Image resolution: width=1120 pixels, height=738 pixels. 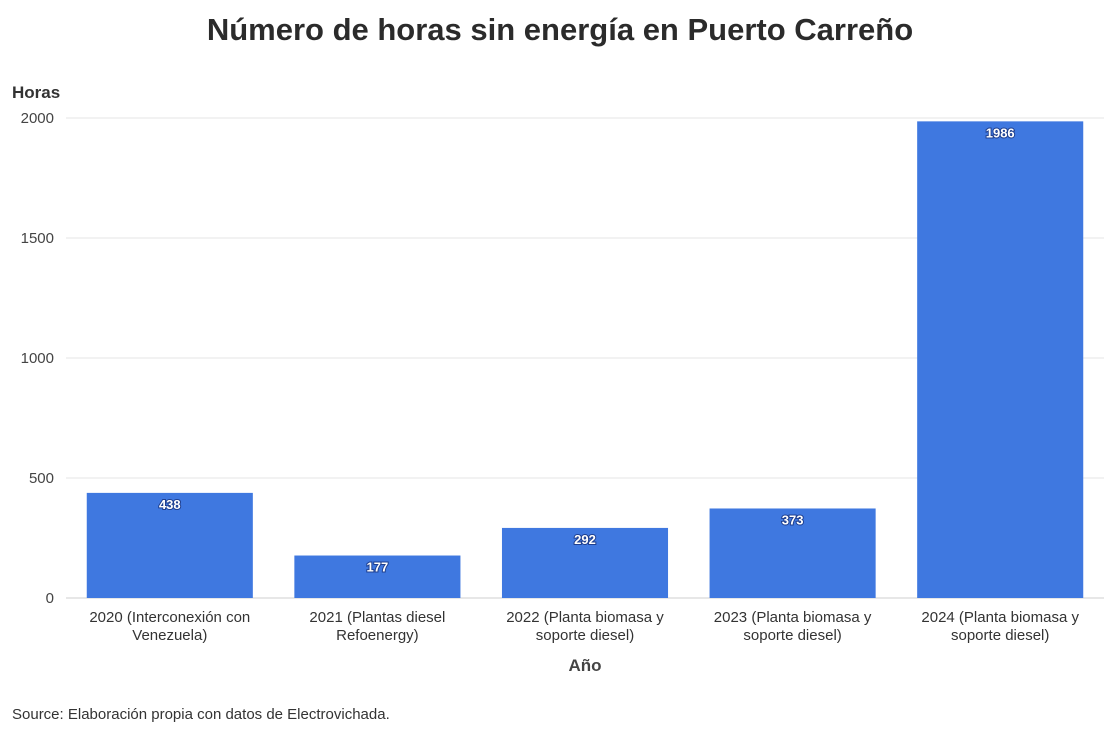 What do you see at coordinates (584, 665) in the screenshot?
I see `x-axis-label: Año` at bounding box center [584, 665].